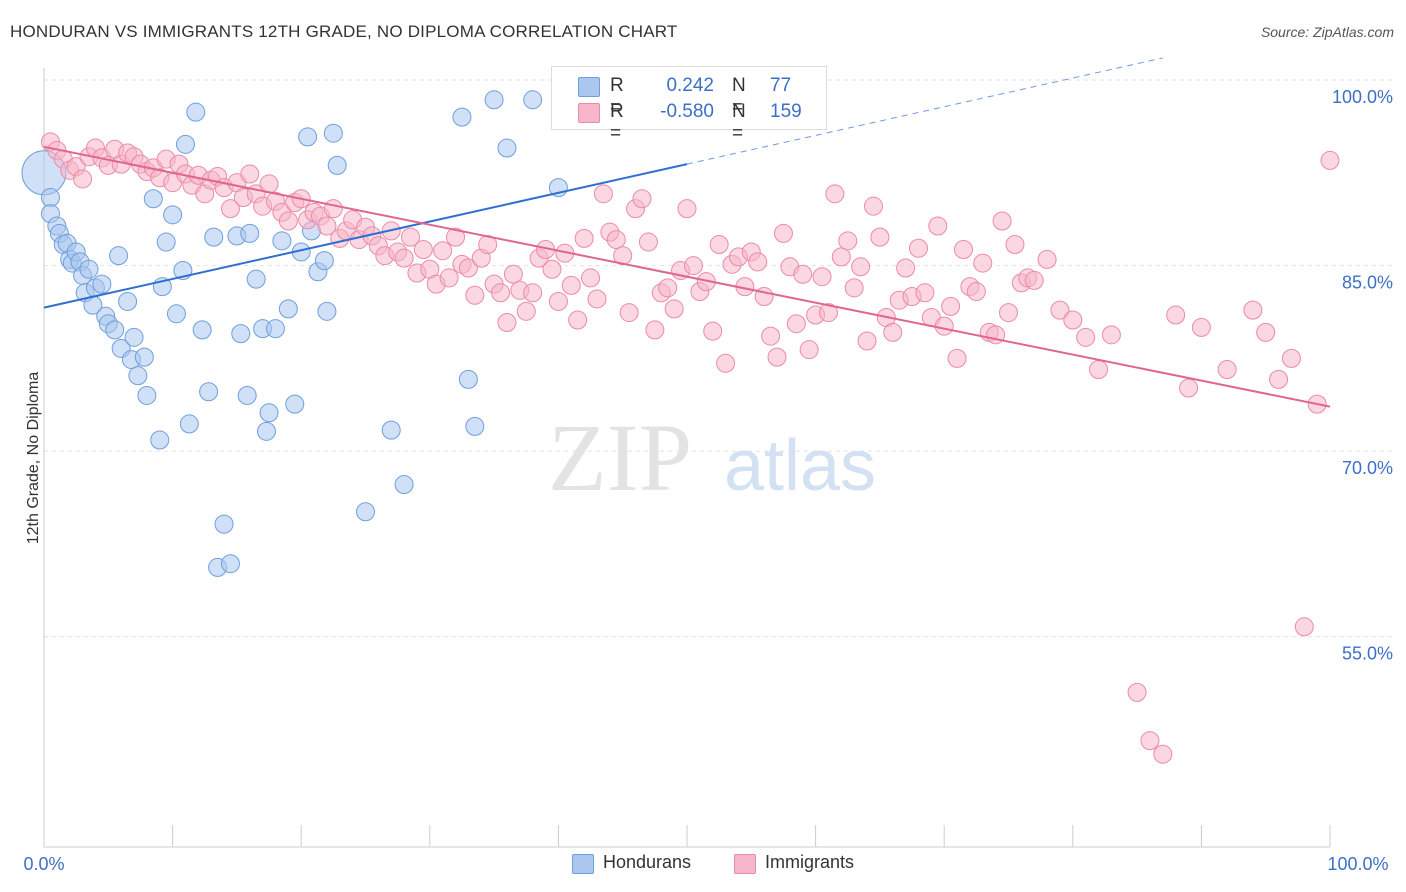 This screenshot has width=1406, height=892. What do you see at coordinates (589, 87) in the screenshot?
I see `legend-swatch-blue` at bounding box center [589, 87].